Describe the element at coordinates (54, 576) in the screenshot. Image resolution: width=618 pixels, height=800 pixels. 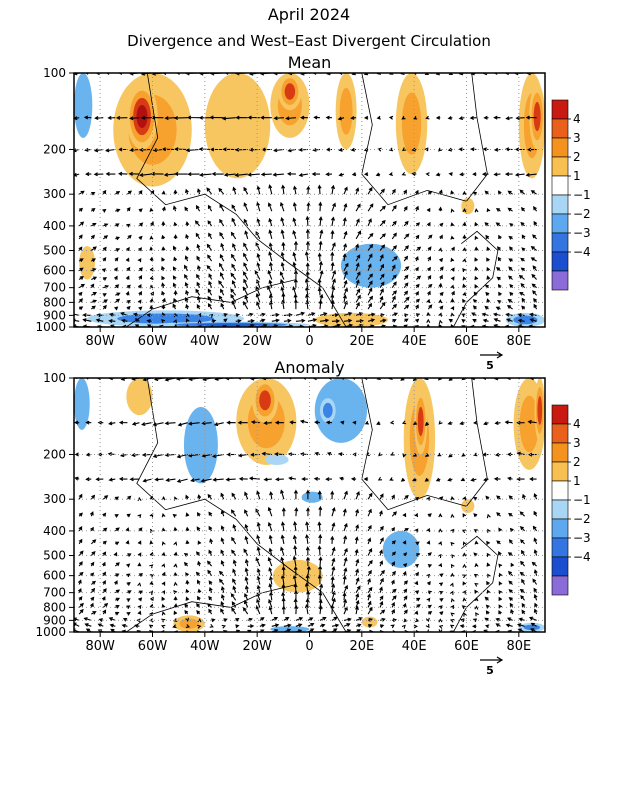
I see `anom-y-tick-label: 600` at that location.